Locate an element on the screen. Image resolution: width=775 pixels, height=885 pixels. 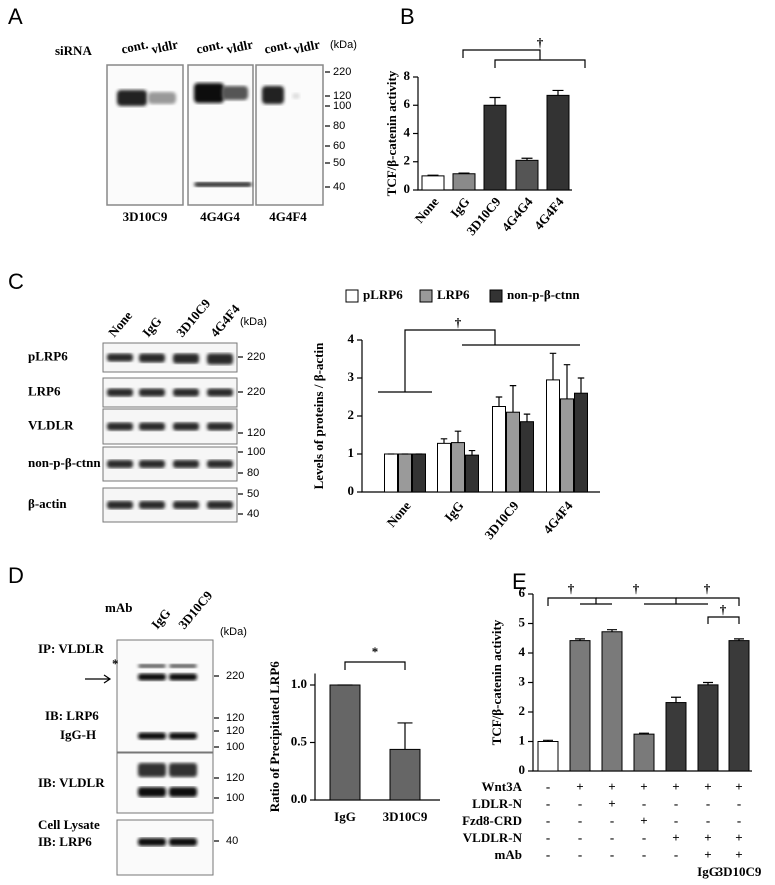
row-label: mAb is located at coordinates (118, 607).